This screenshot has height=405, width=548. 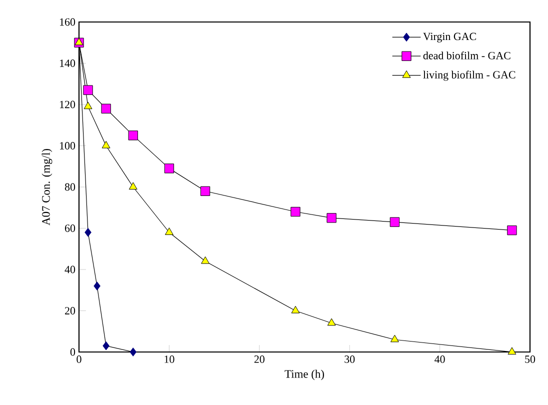 I want to click on x-axis-title: Time (h), so click(x=304, y=375).